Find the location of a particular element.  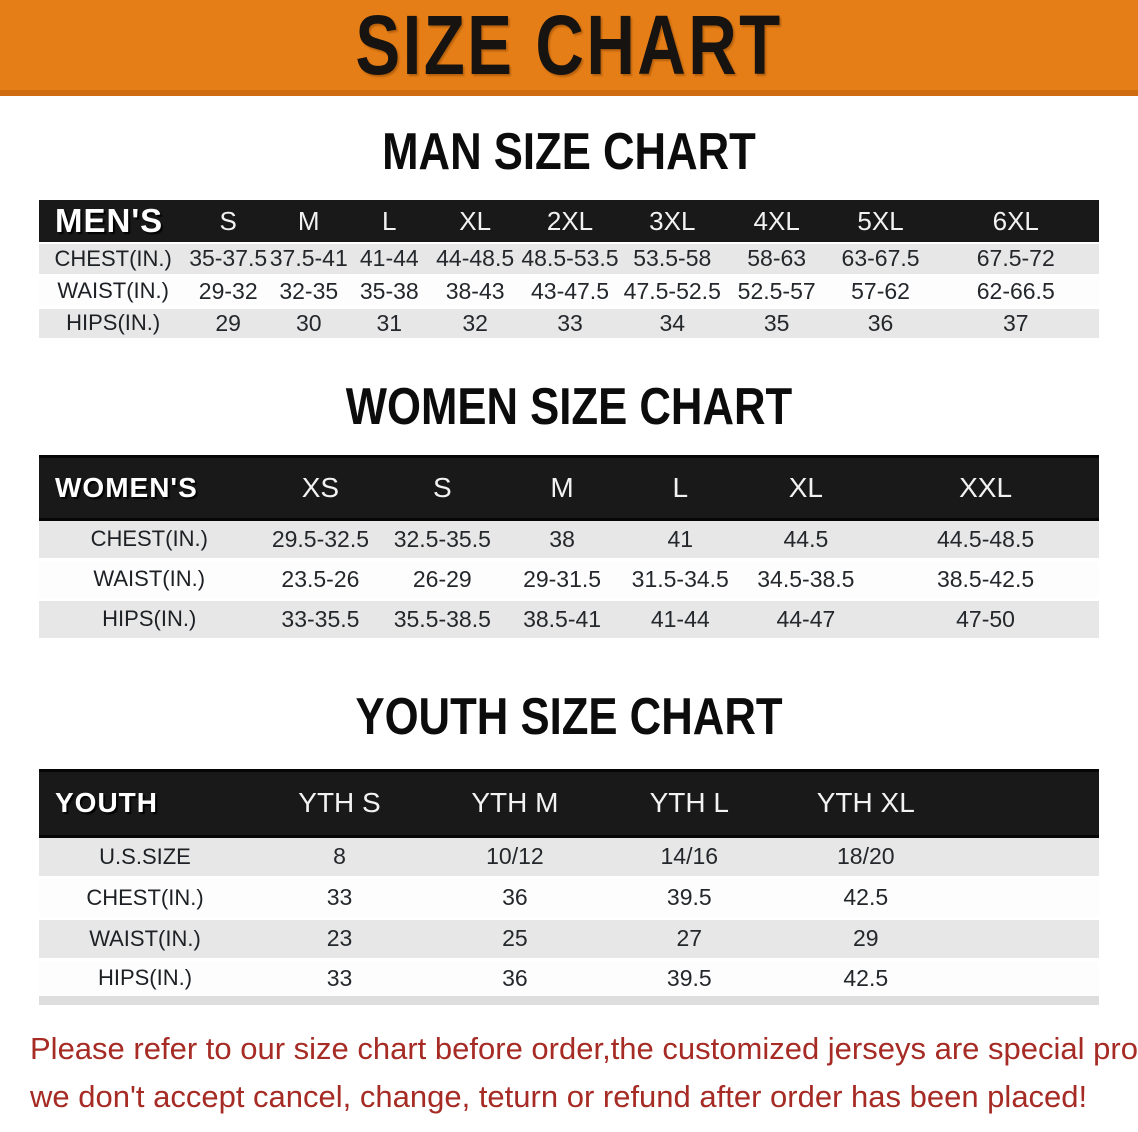

empty-header-cell is located at coordinates (1026, 803).